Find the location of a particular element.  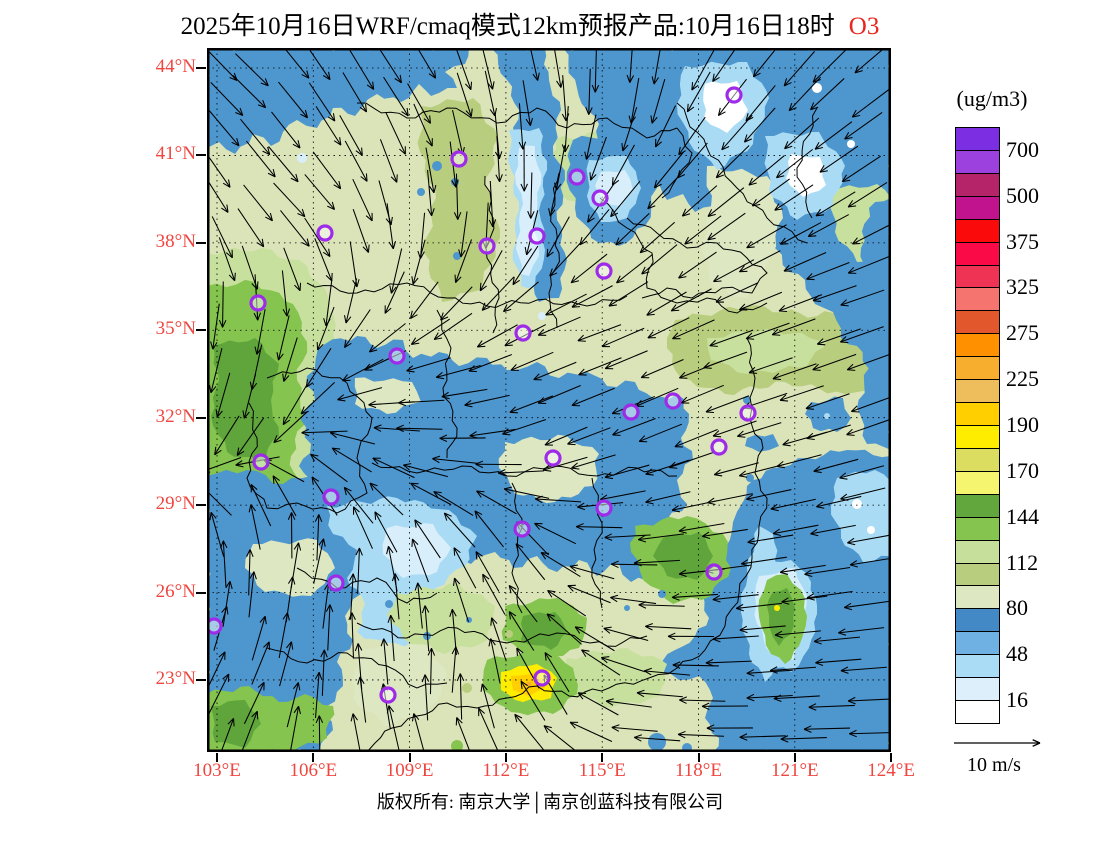

chart-title-text: 2025年10月16日WRF/cmaq模式12km预报产品:10月16日18时 is located at coordinates (507, 26).